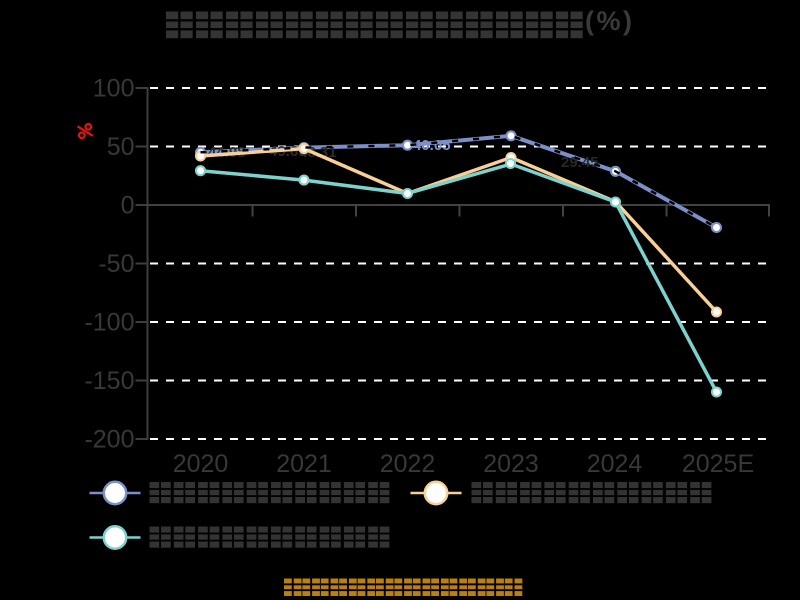  What do you see at coordinates (615, 464) in the screenshot?
I see `svg-text: 2024` at bounding box center [615, 464].